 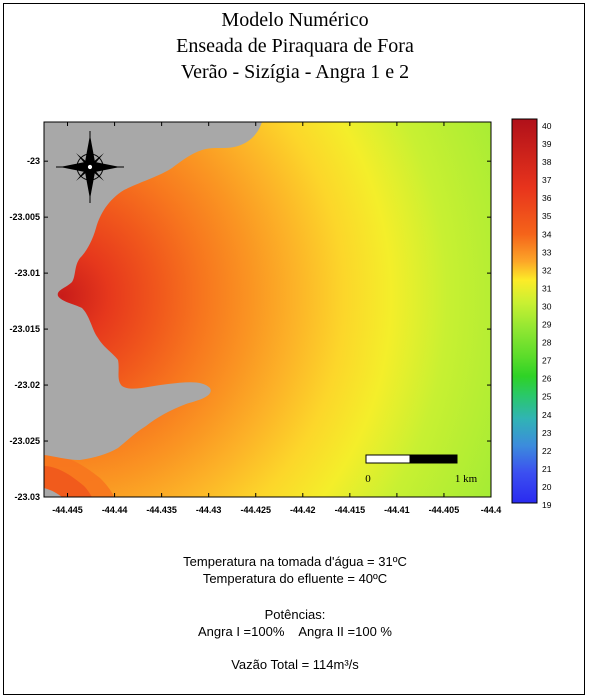 I want to click on total-flow-text: Vazão Total = 114m³/s, so click(x=295, y=664).